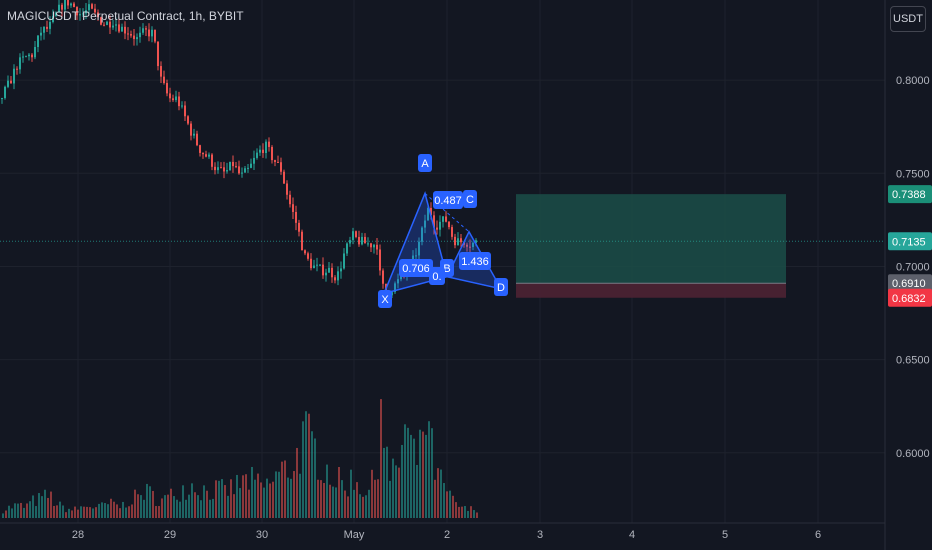 Image resolution: width=932 pixels, height=550 pixels. I want to click on y-tick-label: 0.6000, so click(913, 454).